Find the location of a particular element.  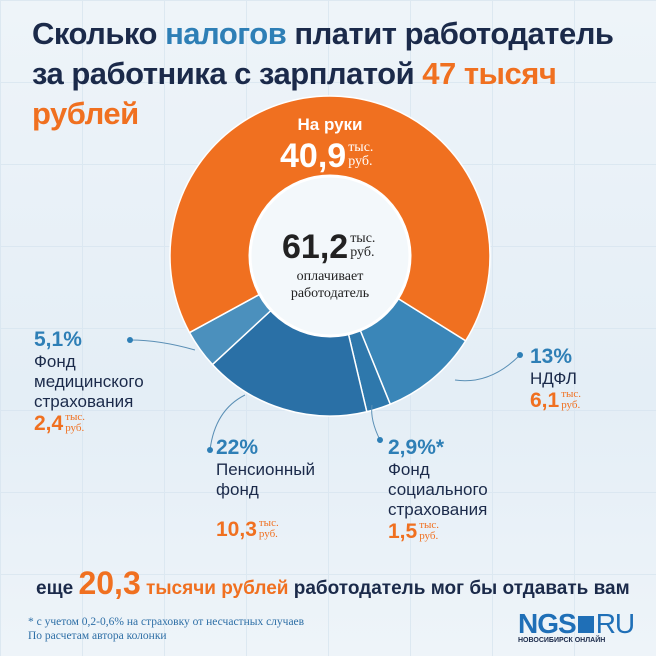

label-pf: 22% Пенсионный фонд 10,3 тыс. руб. is located at coordinates (266, 488).